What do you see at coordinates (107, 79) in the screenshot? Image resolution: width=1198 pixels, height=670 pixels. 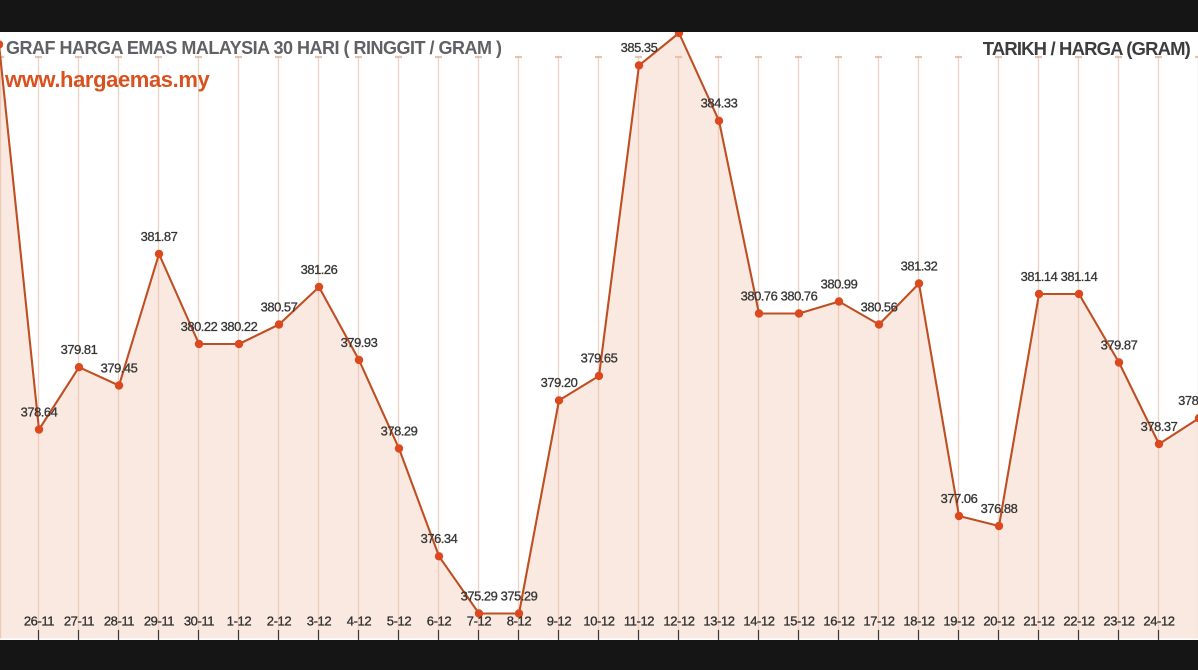 I see `svg-text: www.hargaemas.my` at bounding box center [107, 79].